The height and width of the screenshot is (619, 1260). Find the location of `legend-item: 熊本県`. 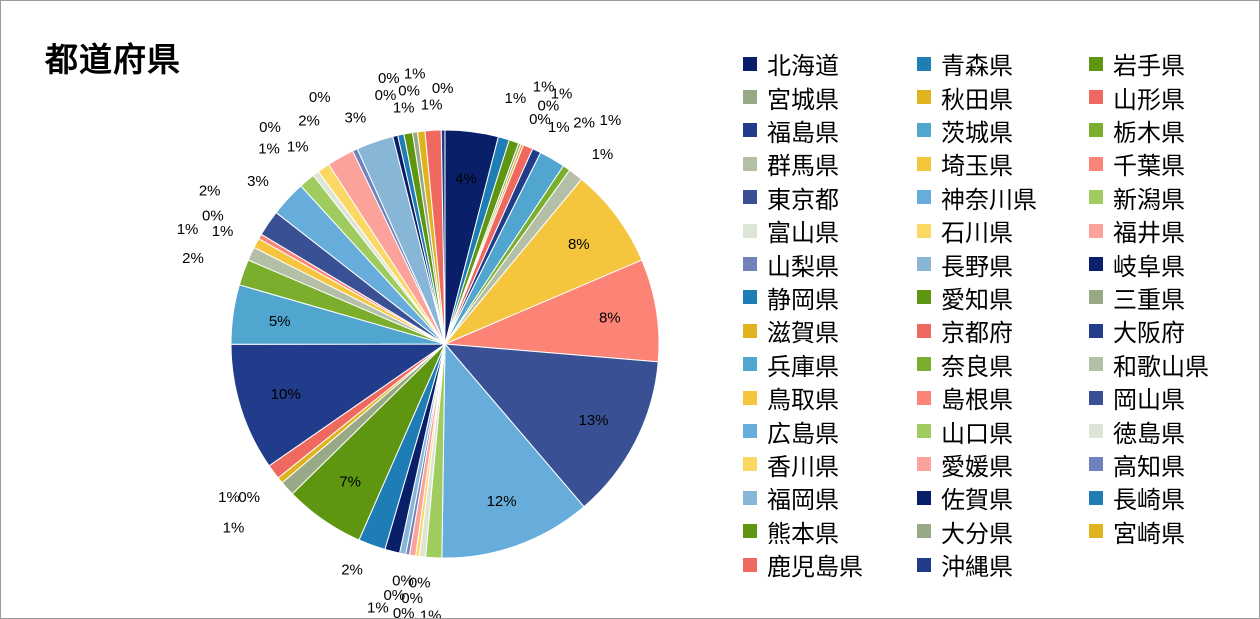

legend-item: 熊本県 is located at coordinates (830, 531).